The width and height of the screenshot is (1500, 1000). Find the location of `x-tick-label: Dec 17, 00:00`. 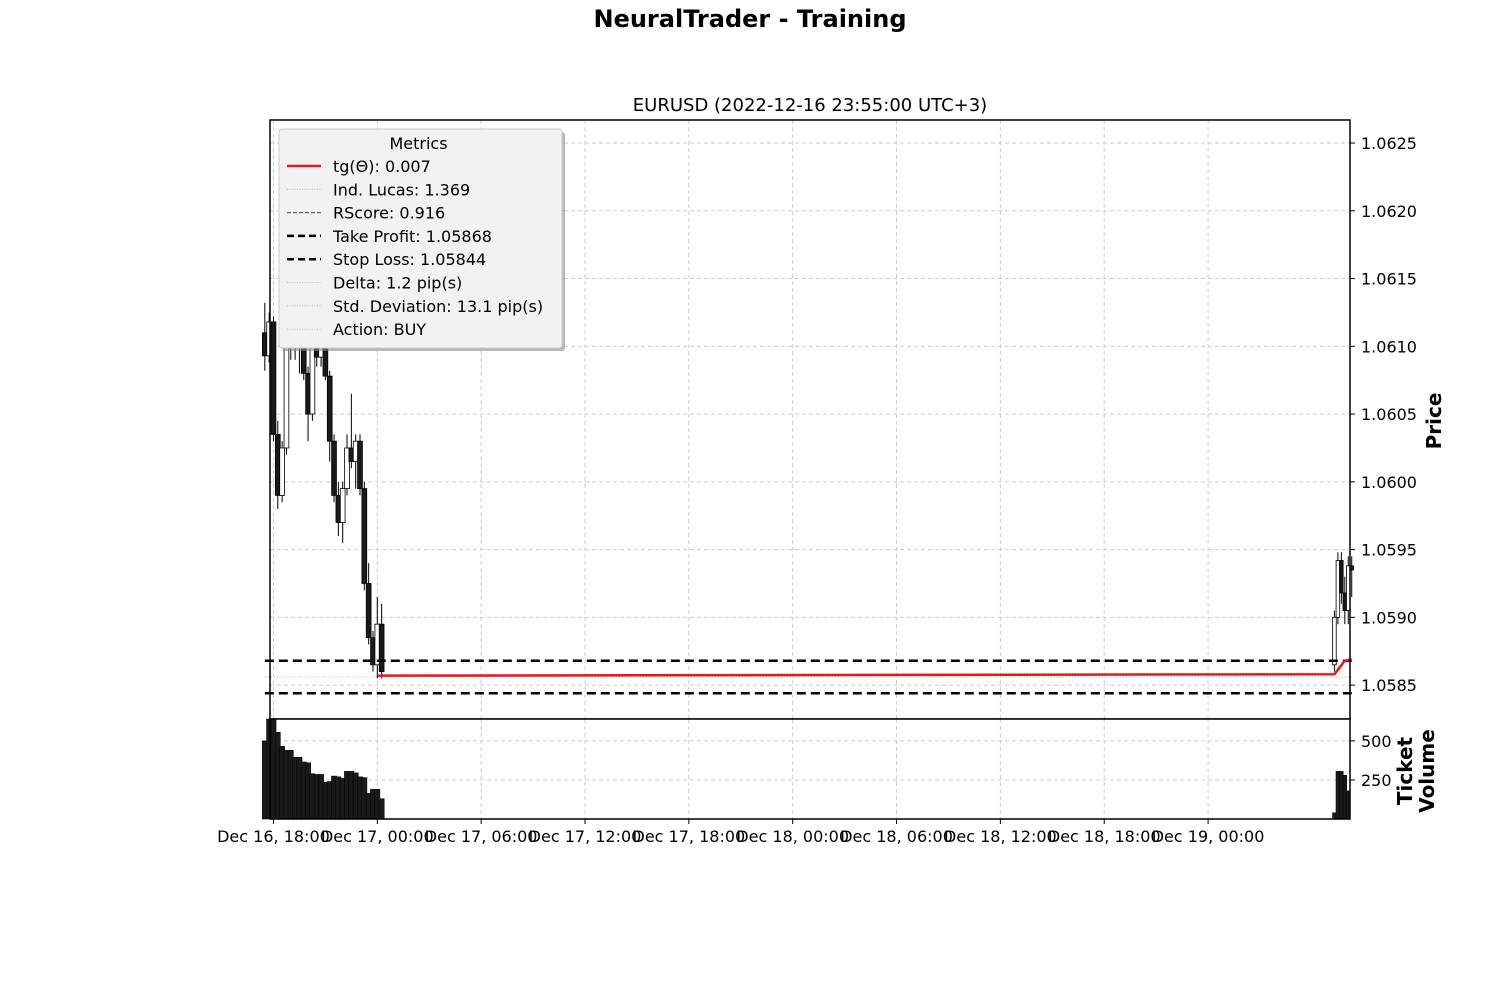

x-tick-label: Dec 17, 00:00 is located at coordinates (377, 836).